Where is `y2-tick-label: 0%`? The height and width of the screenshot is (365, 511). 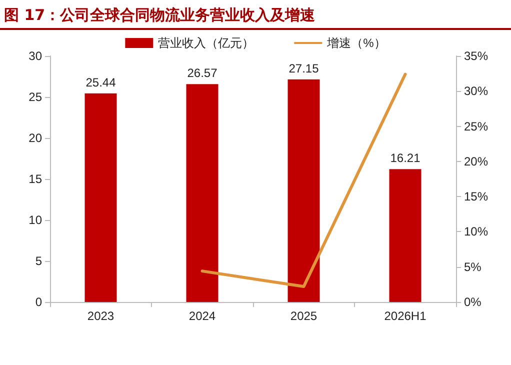
y2-tick-label: 0% is located at coordinates (473, 302).